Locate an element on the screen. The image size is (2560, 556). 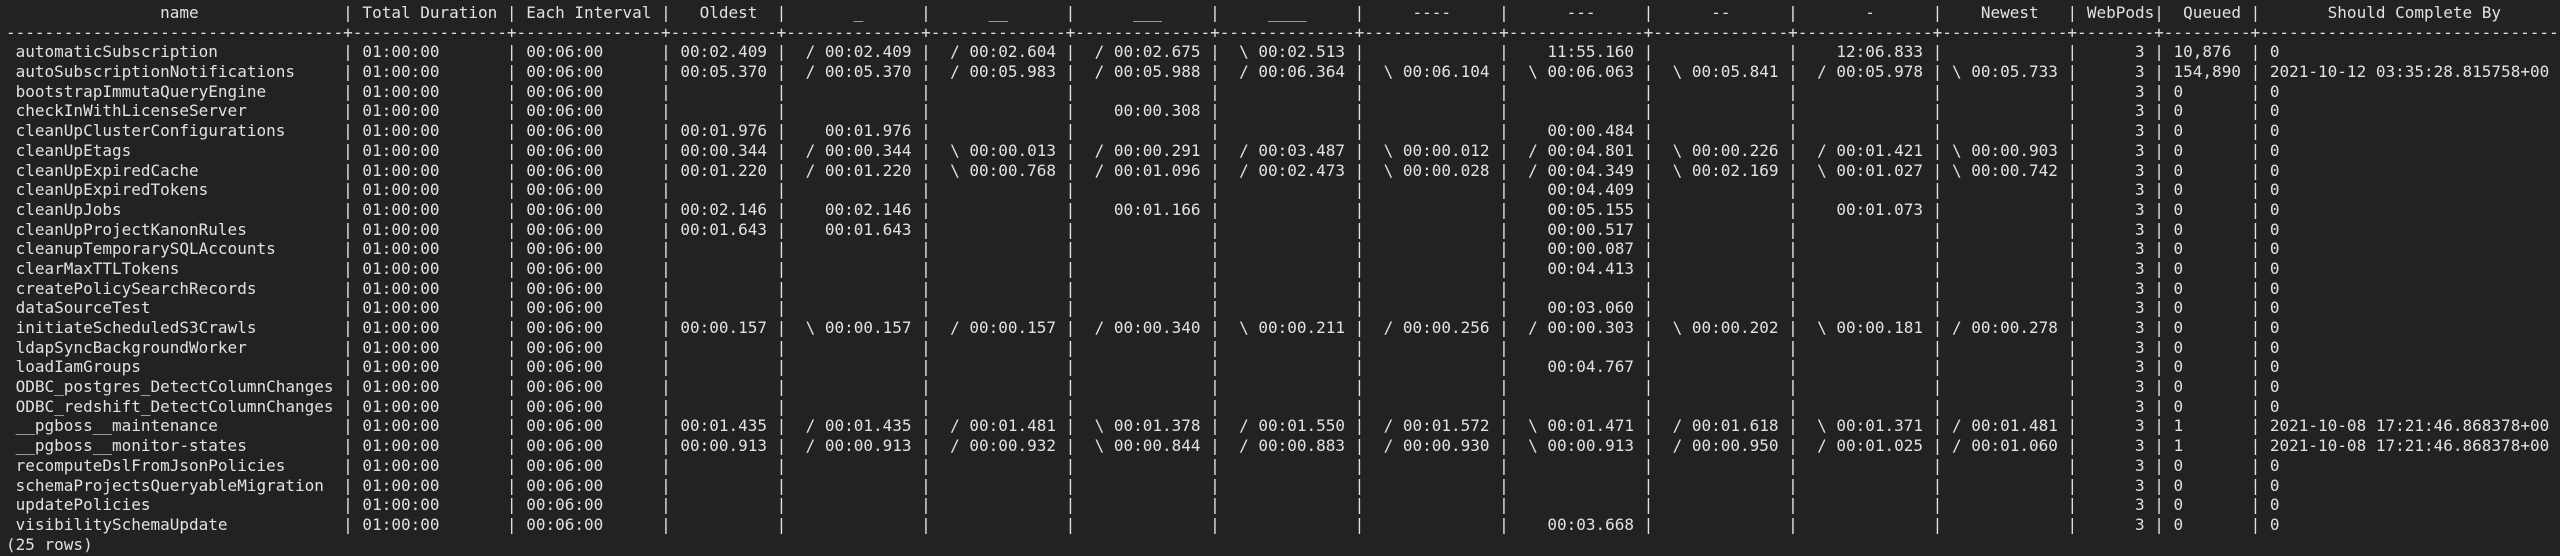
cell-name: ODBC_postgres_DetectColumnChanges is located at coordinates (175, 387).